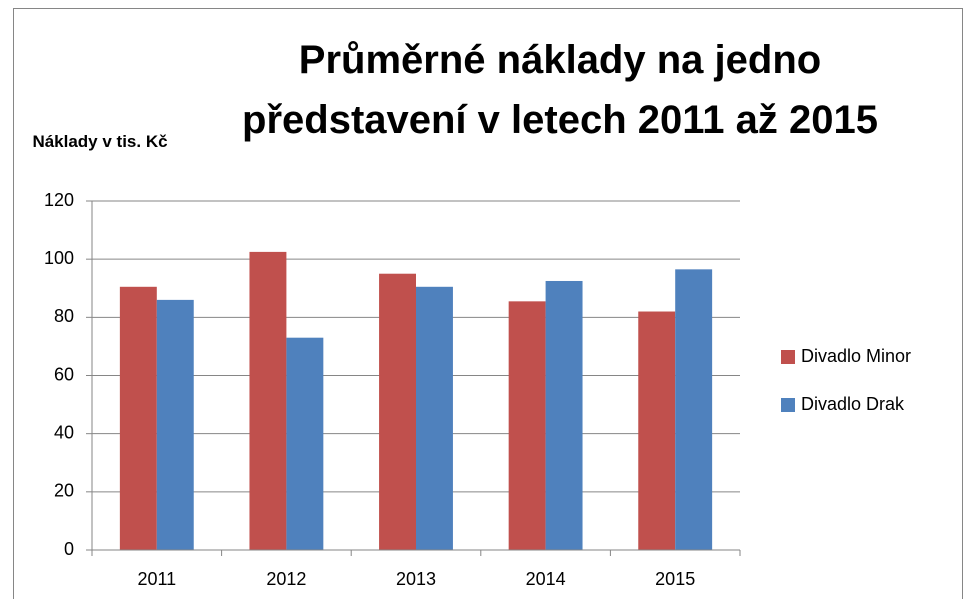 This screenshot has width=972, height=599. Describe the element at coordinates (416, 579) in the screenshot. I see `x-tick-label: 2013` at that location.